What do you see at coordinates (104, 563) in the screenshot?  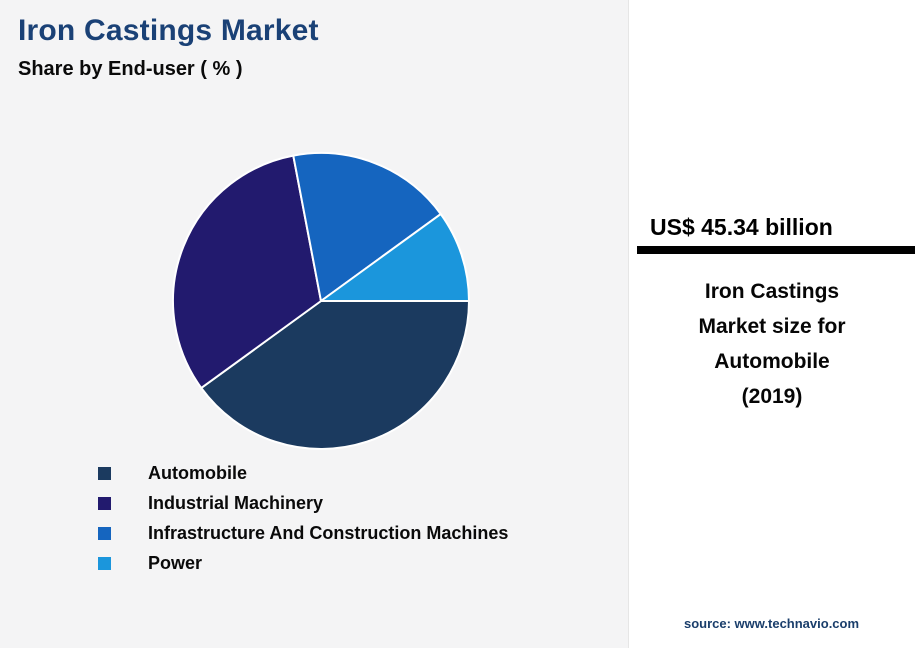 I see `legend-swatch-power` at bounding box center [104, 563].